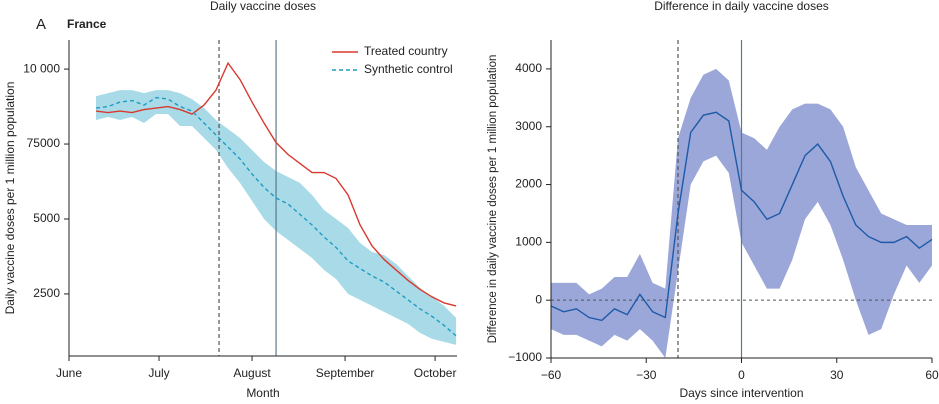 The height and width of the screenshot is (404, 939). I want to click on y-tick-label: 4000, so click(528, 68).